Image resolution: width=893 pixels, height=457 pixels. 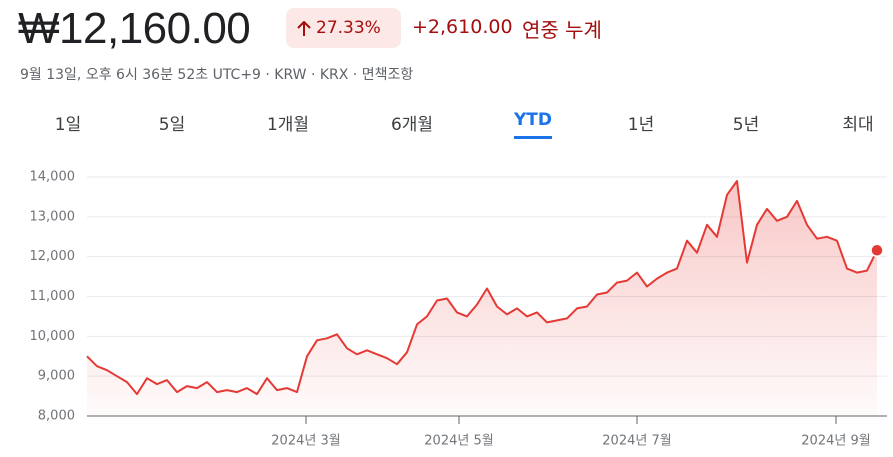 What do you see at coordinates (53, 296) in the screenshot?
I see `y-tick-label: 11,000` at bounding box center [53, 296].